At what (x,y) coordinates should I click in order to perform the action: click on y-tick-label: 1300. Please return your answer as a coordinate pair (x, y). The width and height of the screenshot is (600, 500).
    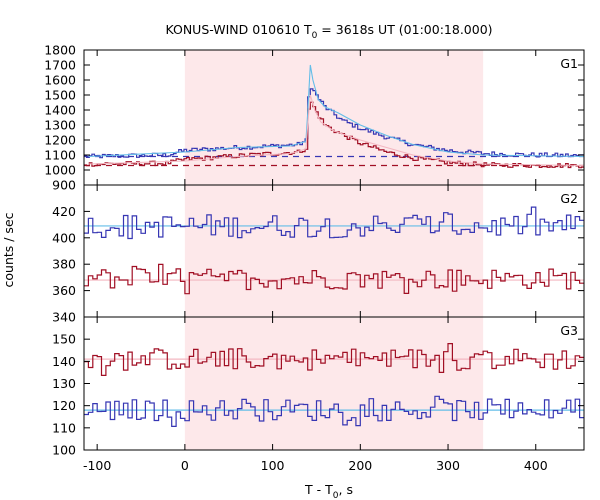
    Looking at the image, I should click on (60, 125).